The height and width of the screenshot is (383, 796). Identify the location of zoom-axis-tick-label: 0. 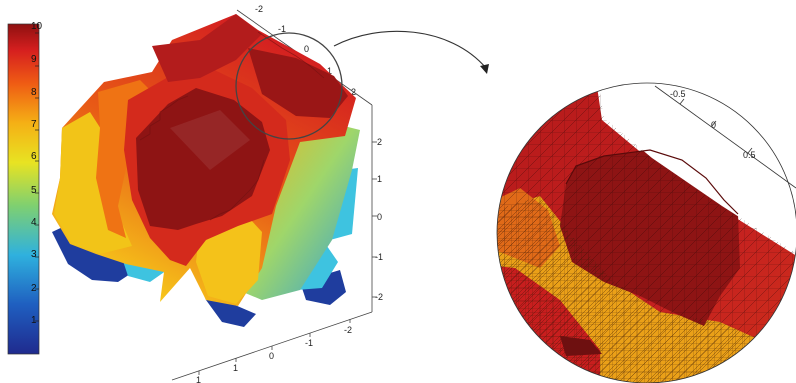
(713, 125).